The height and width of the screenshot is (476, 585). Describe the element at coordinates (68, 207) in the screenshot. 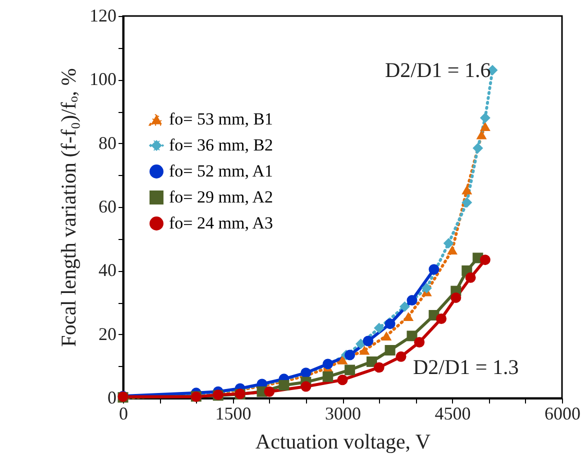

I see `y-axis-title: Focal length variation (f-f₀)/fₒ, %` at that location.